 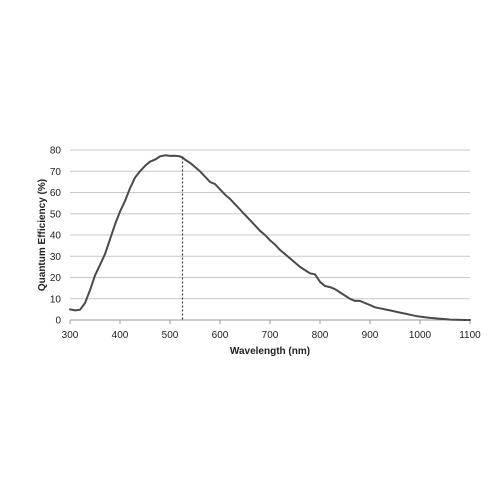 I want to click on y-tick-label-40: 40, so click(x=56, y=236).